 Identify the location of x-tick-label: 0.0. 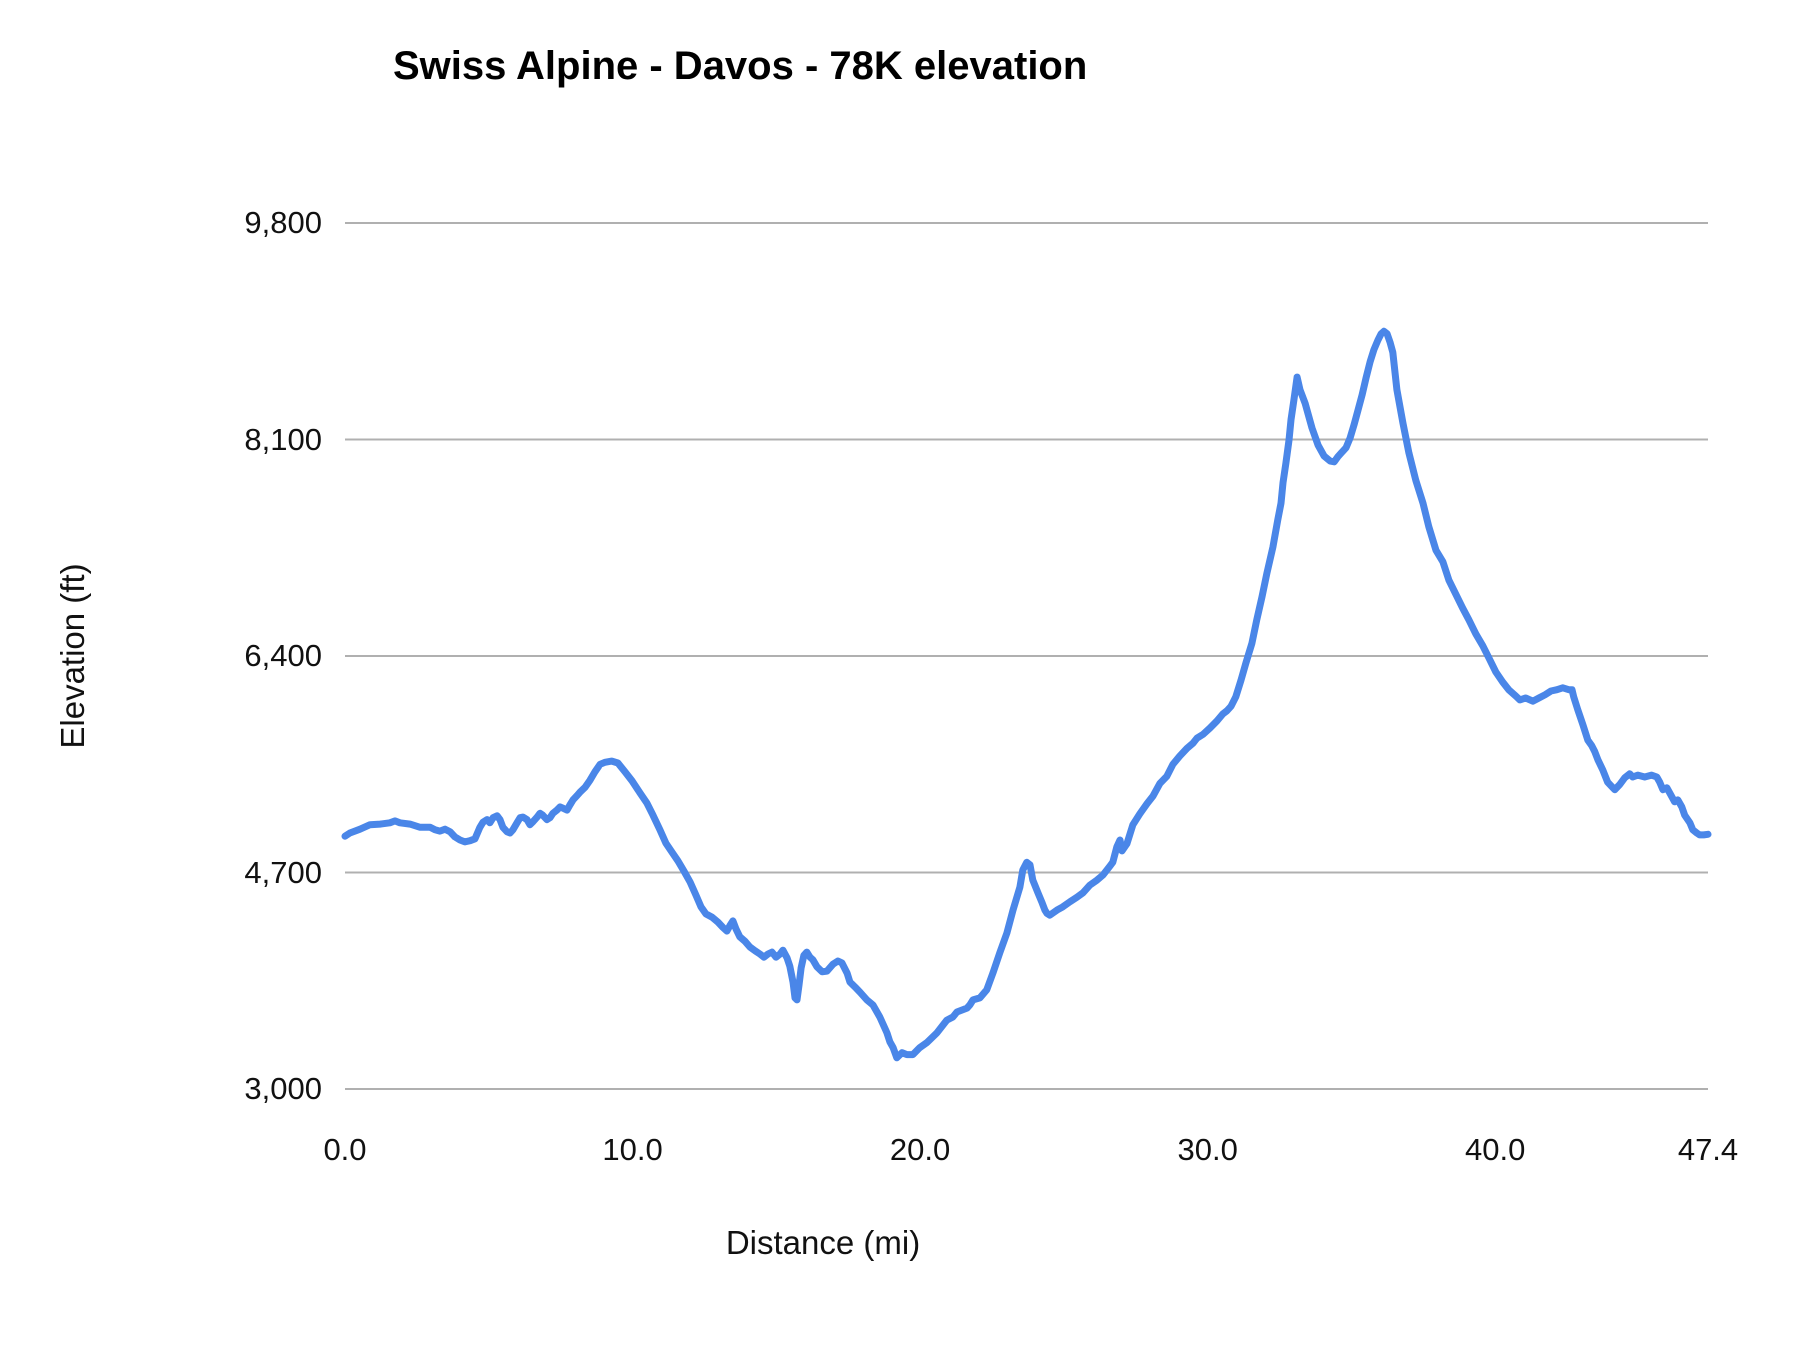
(345, 1149).